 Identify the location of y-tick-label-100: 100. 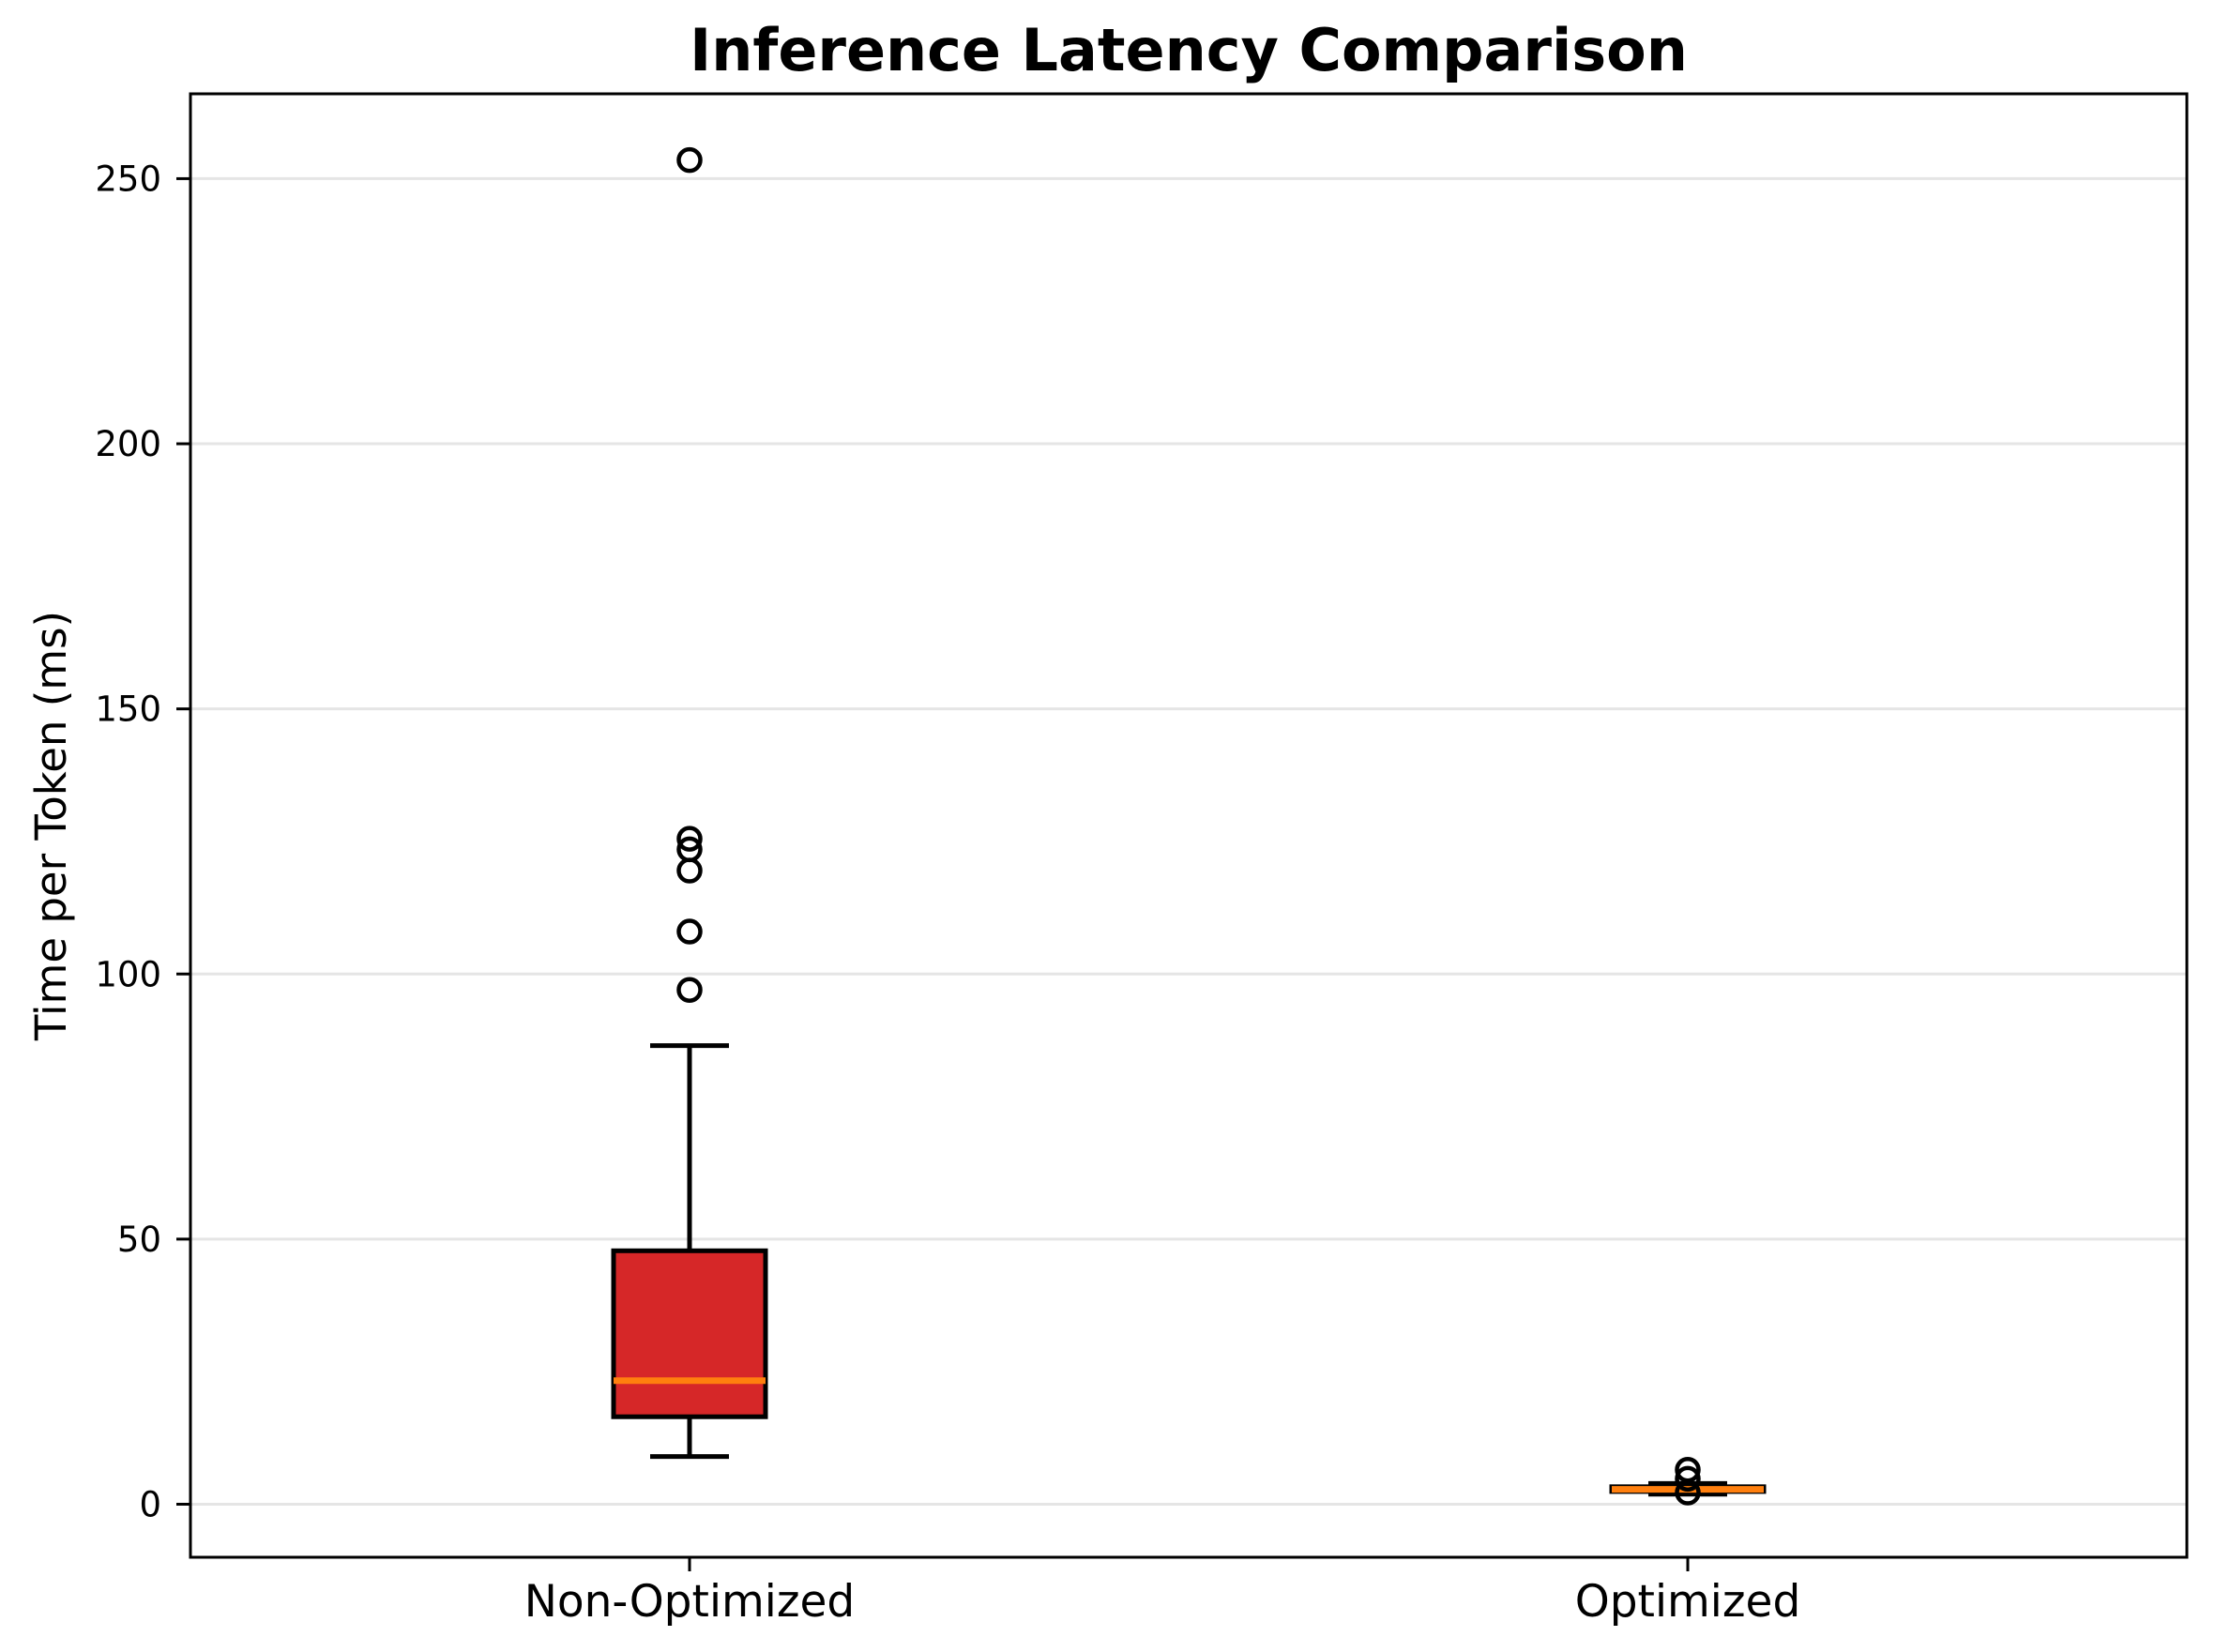
(128, 974).